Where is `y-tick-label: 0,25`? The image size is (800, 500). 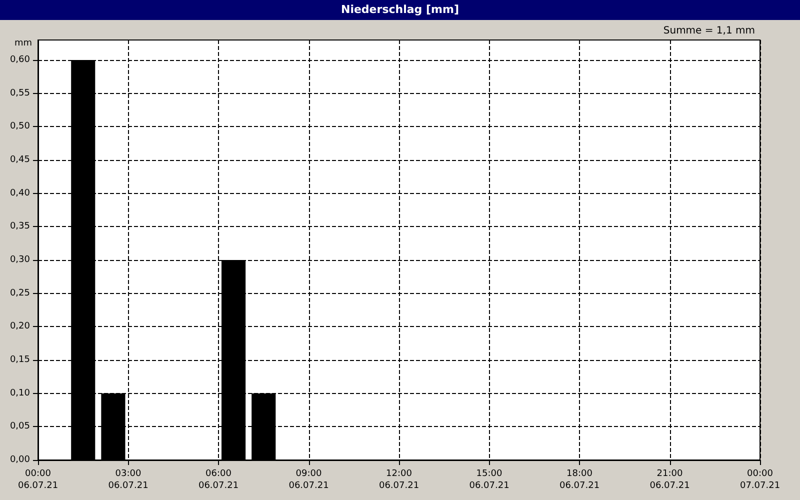
y-tick-label: 0,25 is located at coordinates (20, 293).